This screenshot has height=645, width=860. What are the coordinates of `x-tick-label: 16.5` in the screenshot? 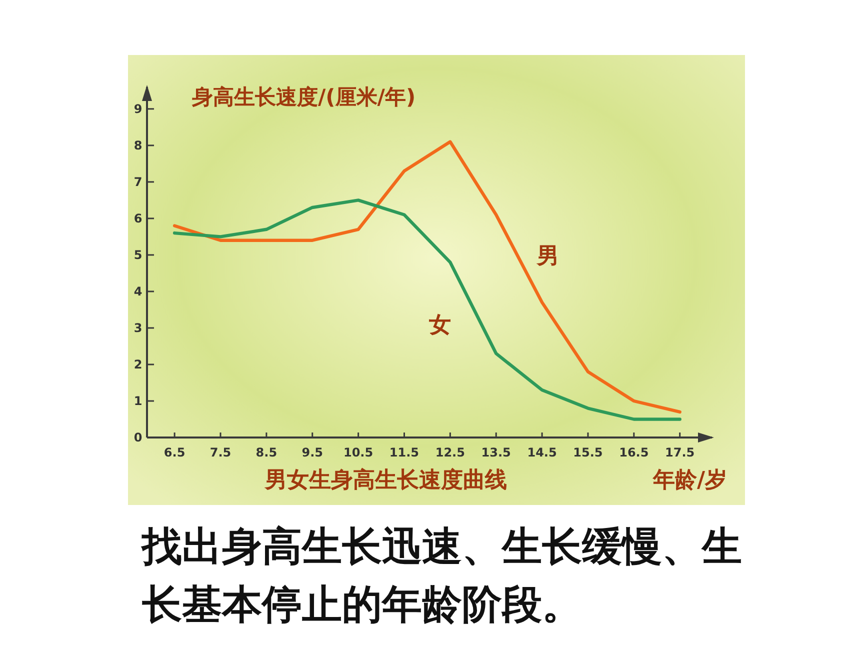 It's located at (634, 453).